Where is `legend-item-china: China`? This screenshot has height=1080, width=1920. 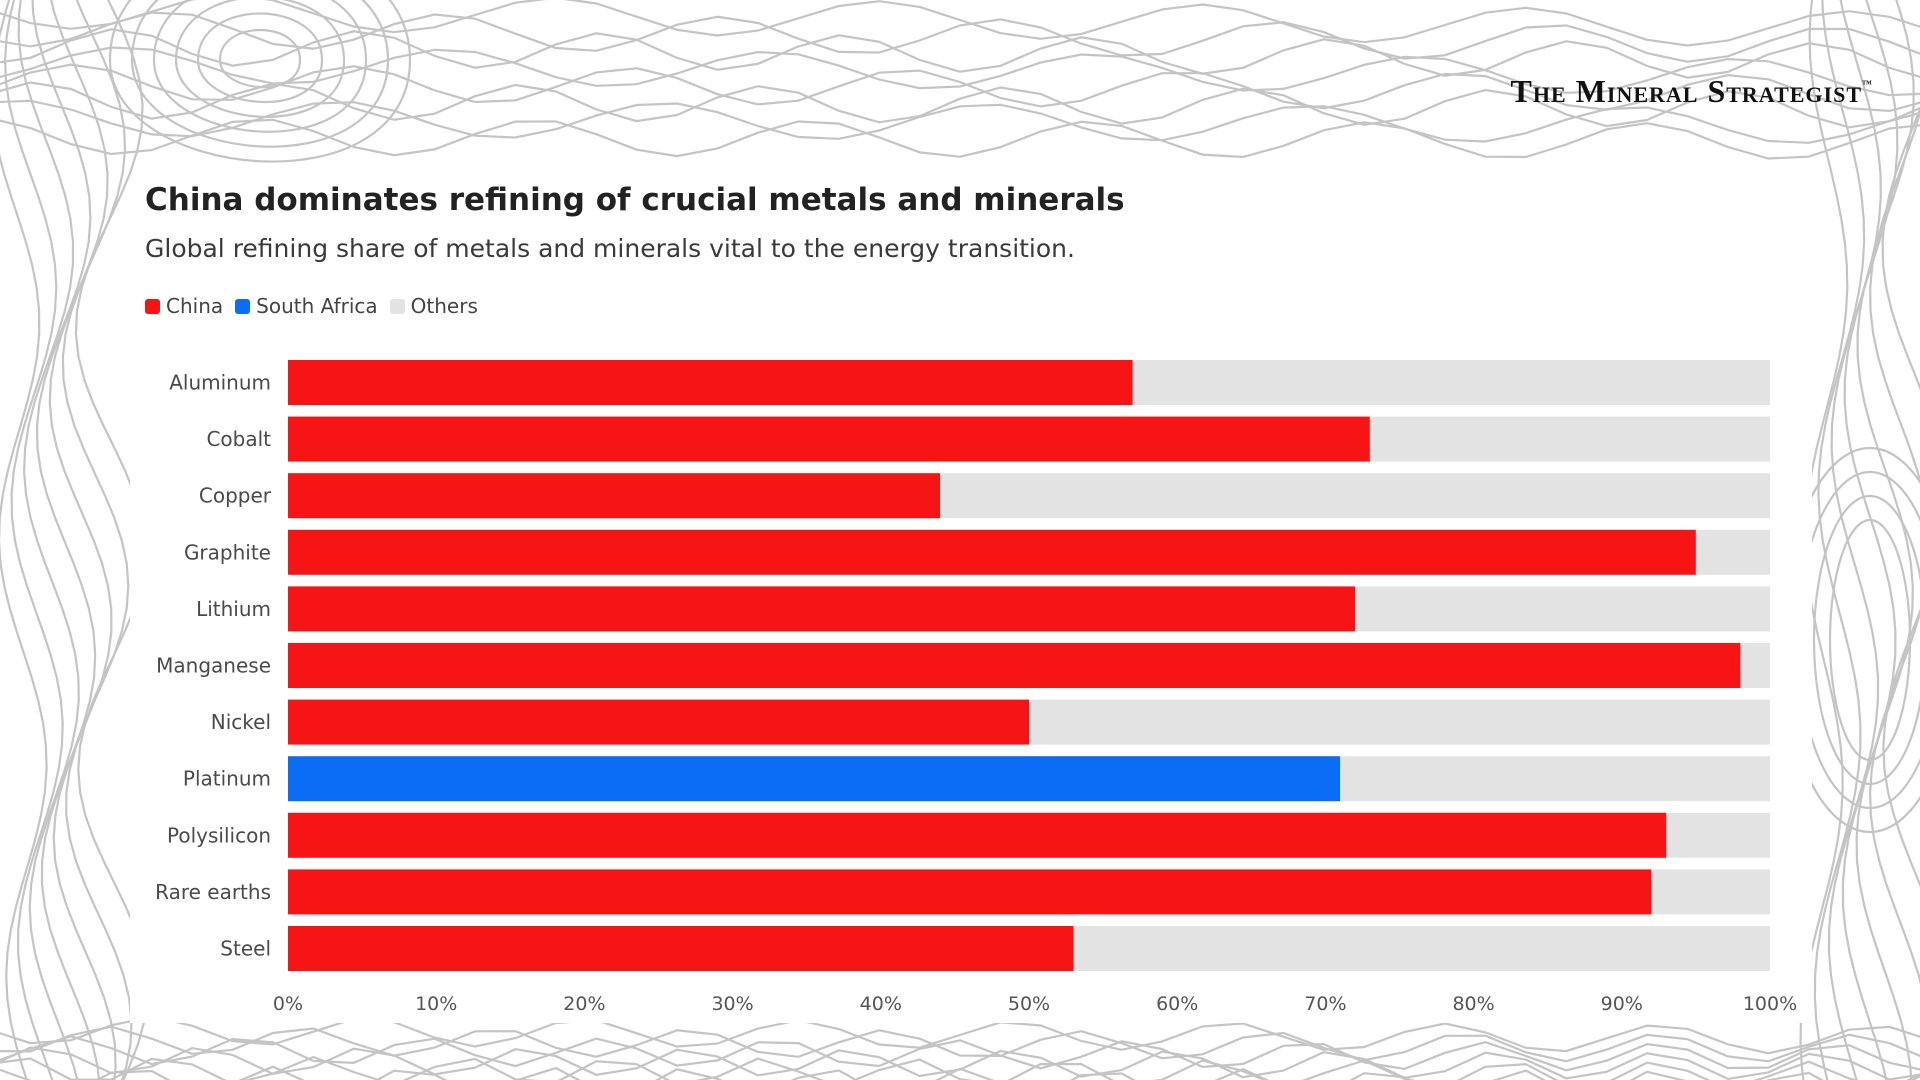
legend-item-china: China is located at coordinates (184, 306).